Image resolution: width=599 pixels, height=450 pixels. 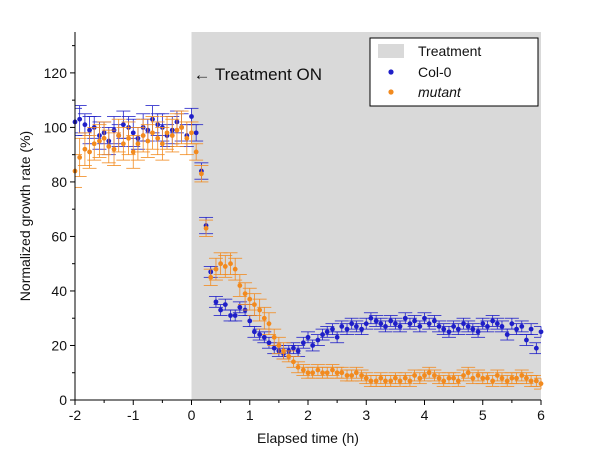 What do you see at coordinates (449, 51) in the screenshot?
I see `legend-treatment-label: Treatment` at bounding box center [449, 51].